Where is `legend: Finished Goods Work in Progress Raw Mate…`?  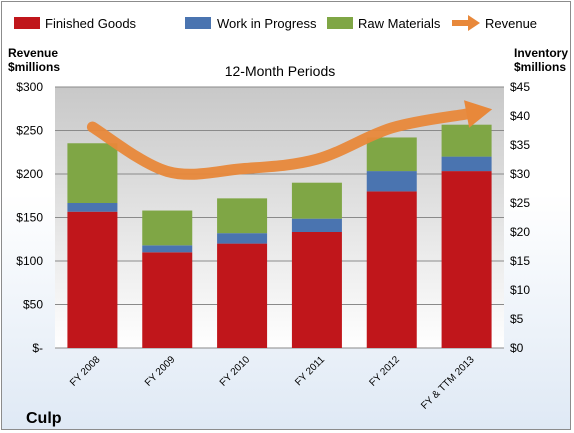
legend: Finished Goods Work in Progress Raw Mate… is located at coordinates (275, 23).